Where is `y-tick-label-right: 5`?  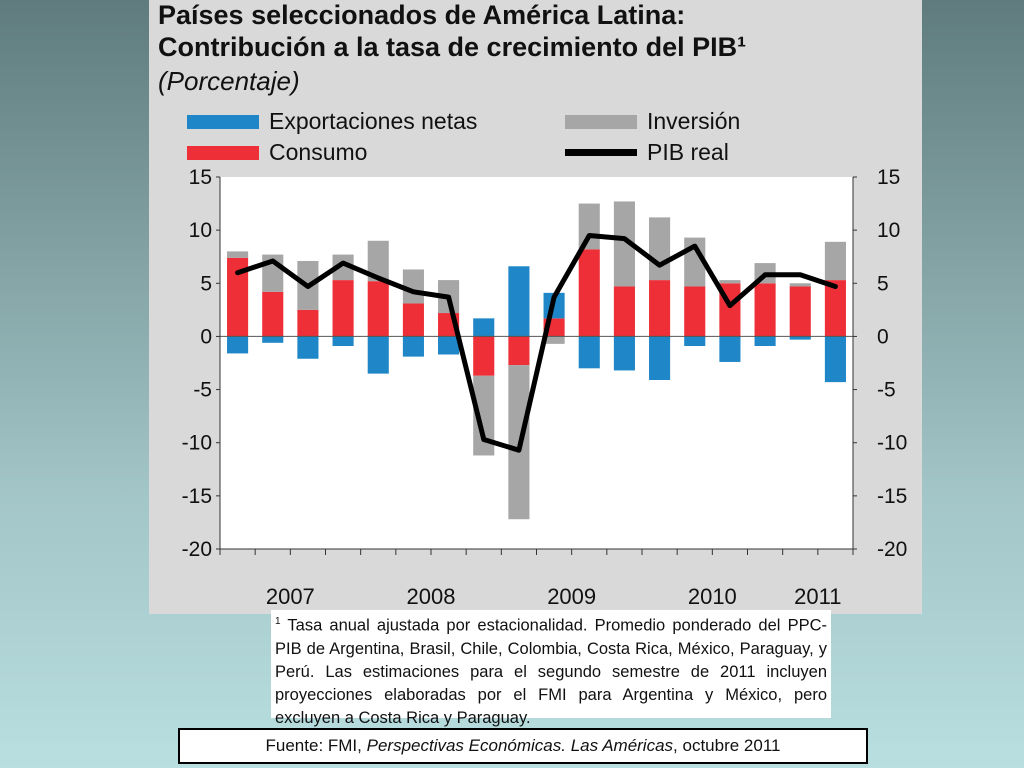 y-tick-label-right: 5 is located at coordinates (883, 283).